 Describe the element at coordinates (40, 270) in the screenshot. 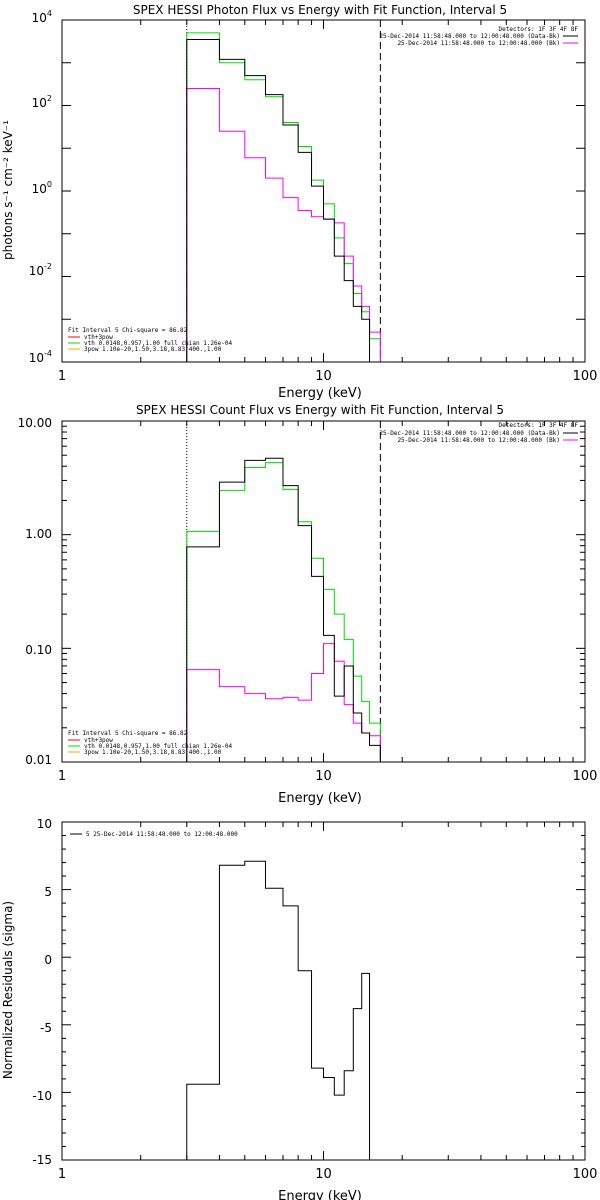

I see `y-tick-label: 10⁻²` at that location.